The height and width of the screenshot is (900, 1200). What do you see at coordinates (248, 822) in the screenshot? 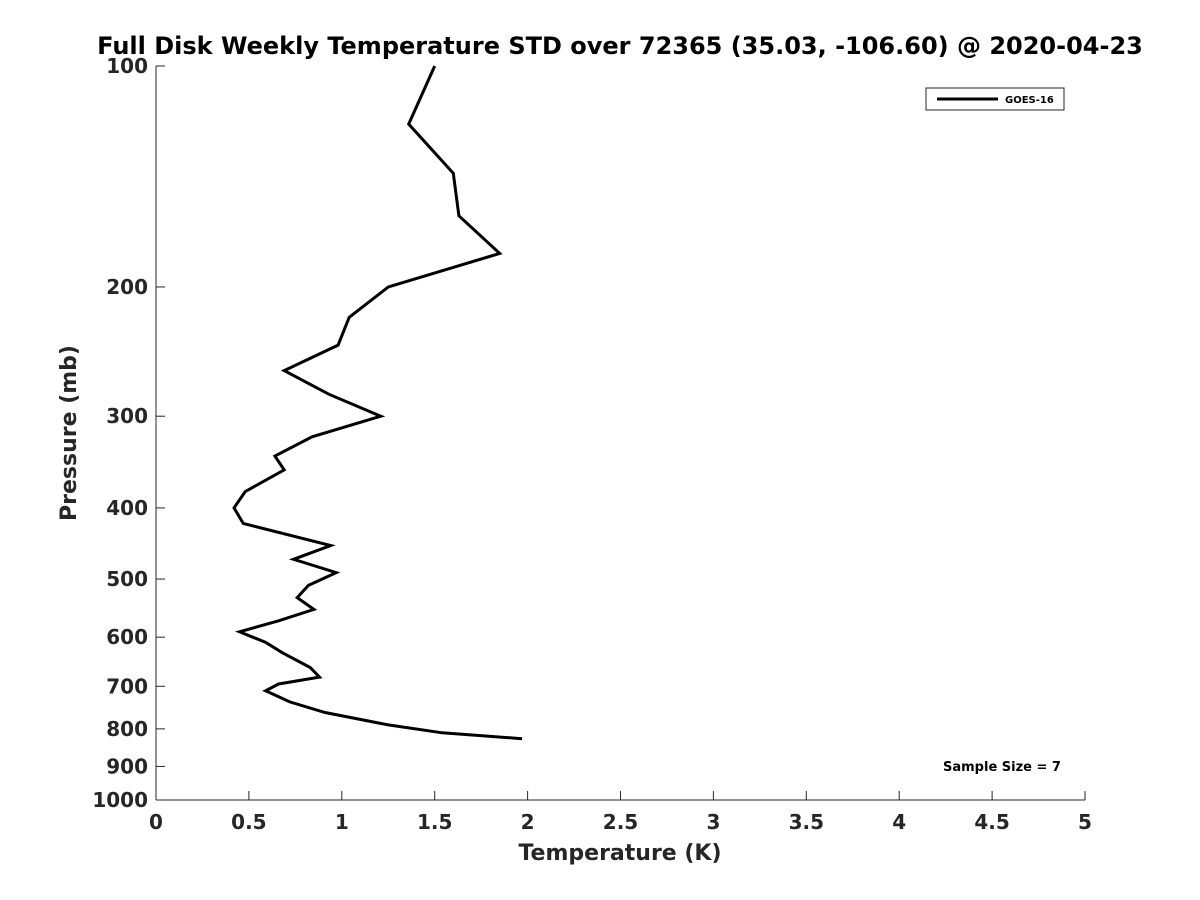
I see `x-tick-label: 0.5` at bounding box center [248, 822].